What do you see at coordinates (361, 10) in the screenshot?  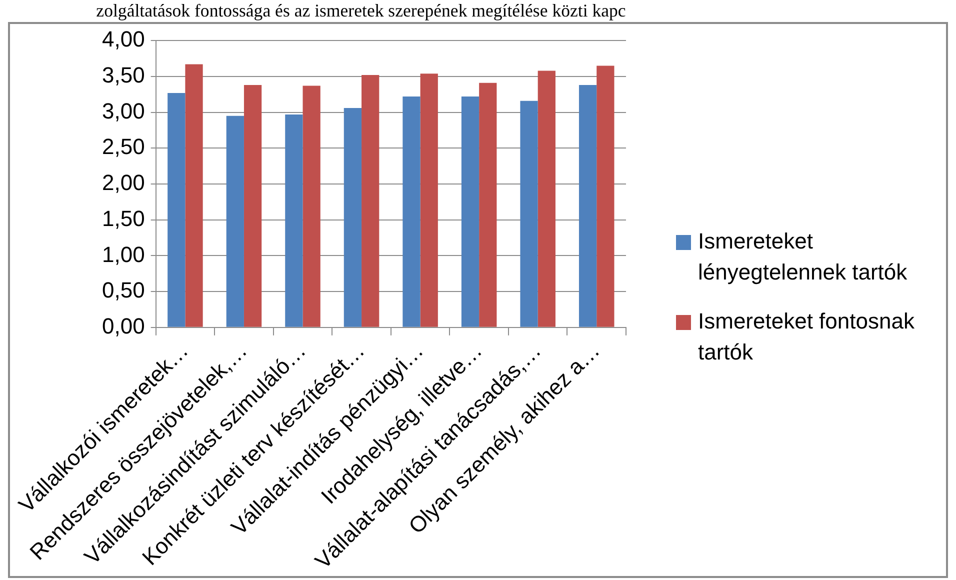 I see `chart-title: zolgáltatások fontossága és az ismeretek szerepének megítélése közti kapc` at bounding box center [361, 10].